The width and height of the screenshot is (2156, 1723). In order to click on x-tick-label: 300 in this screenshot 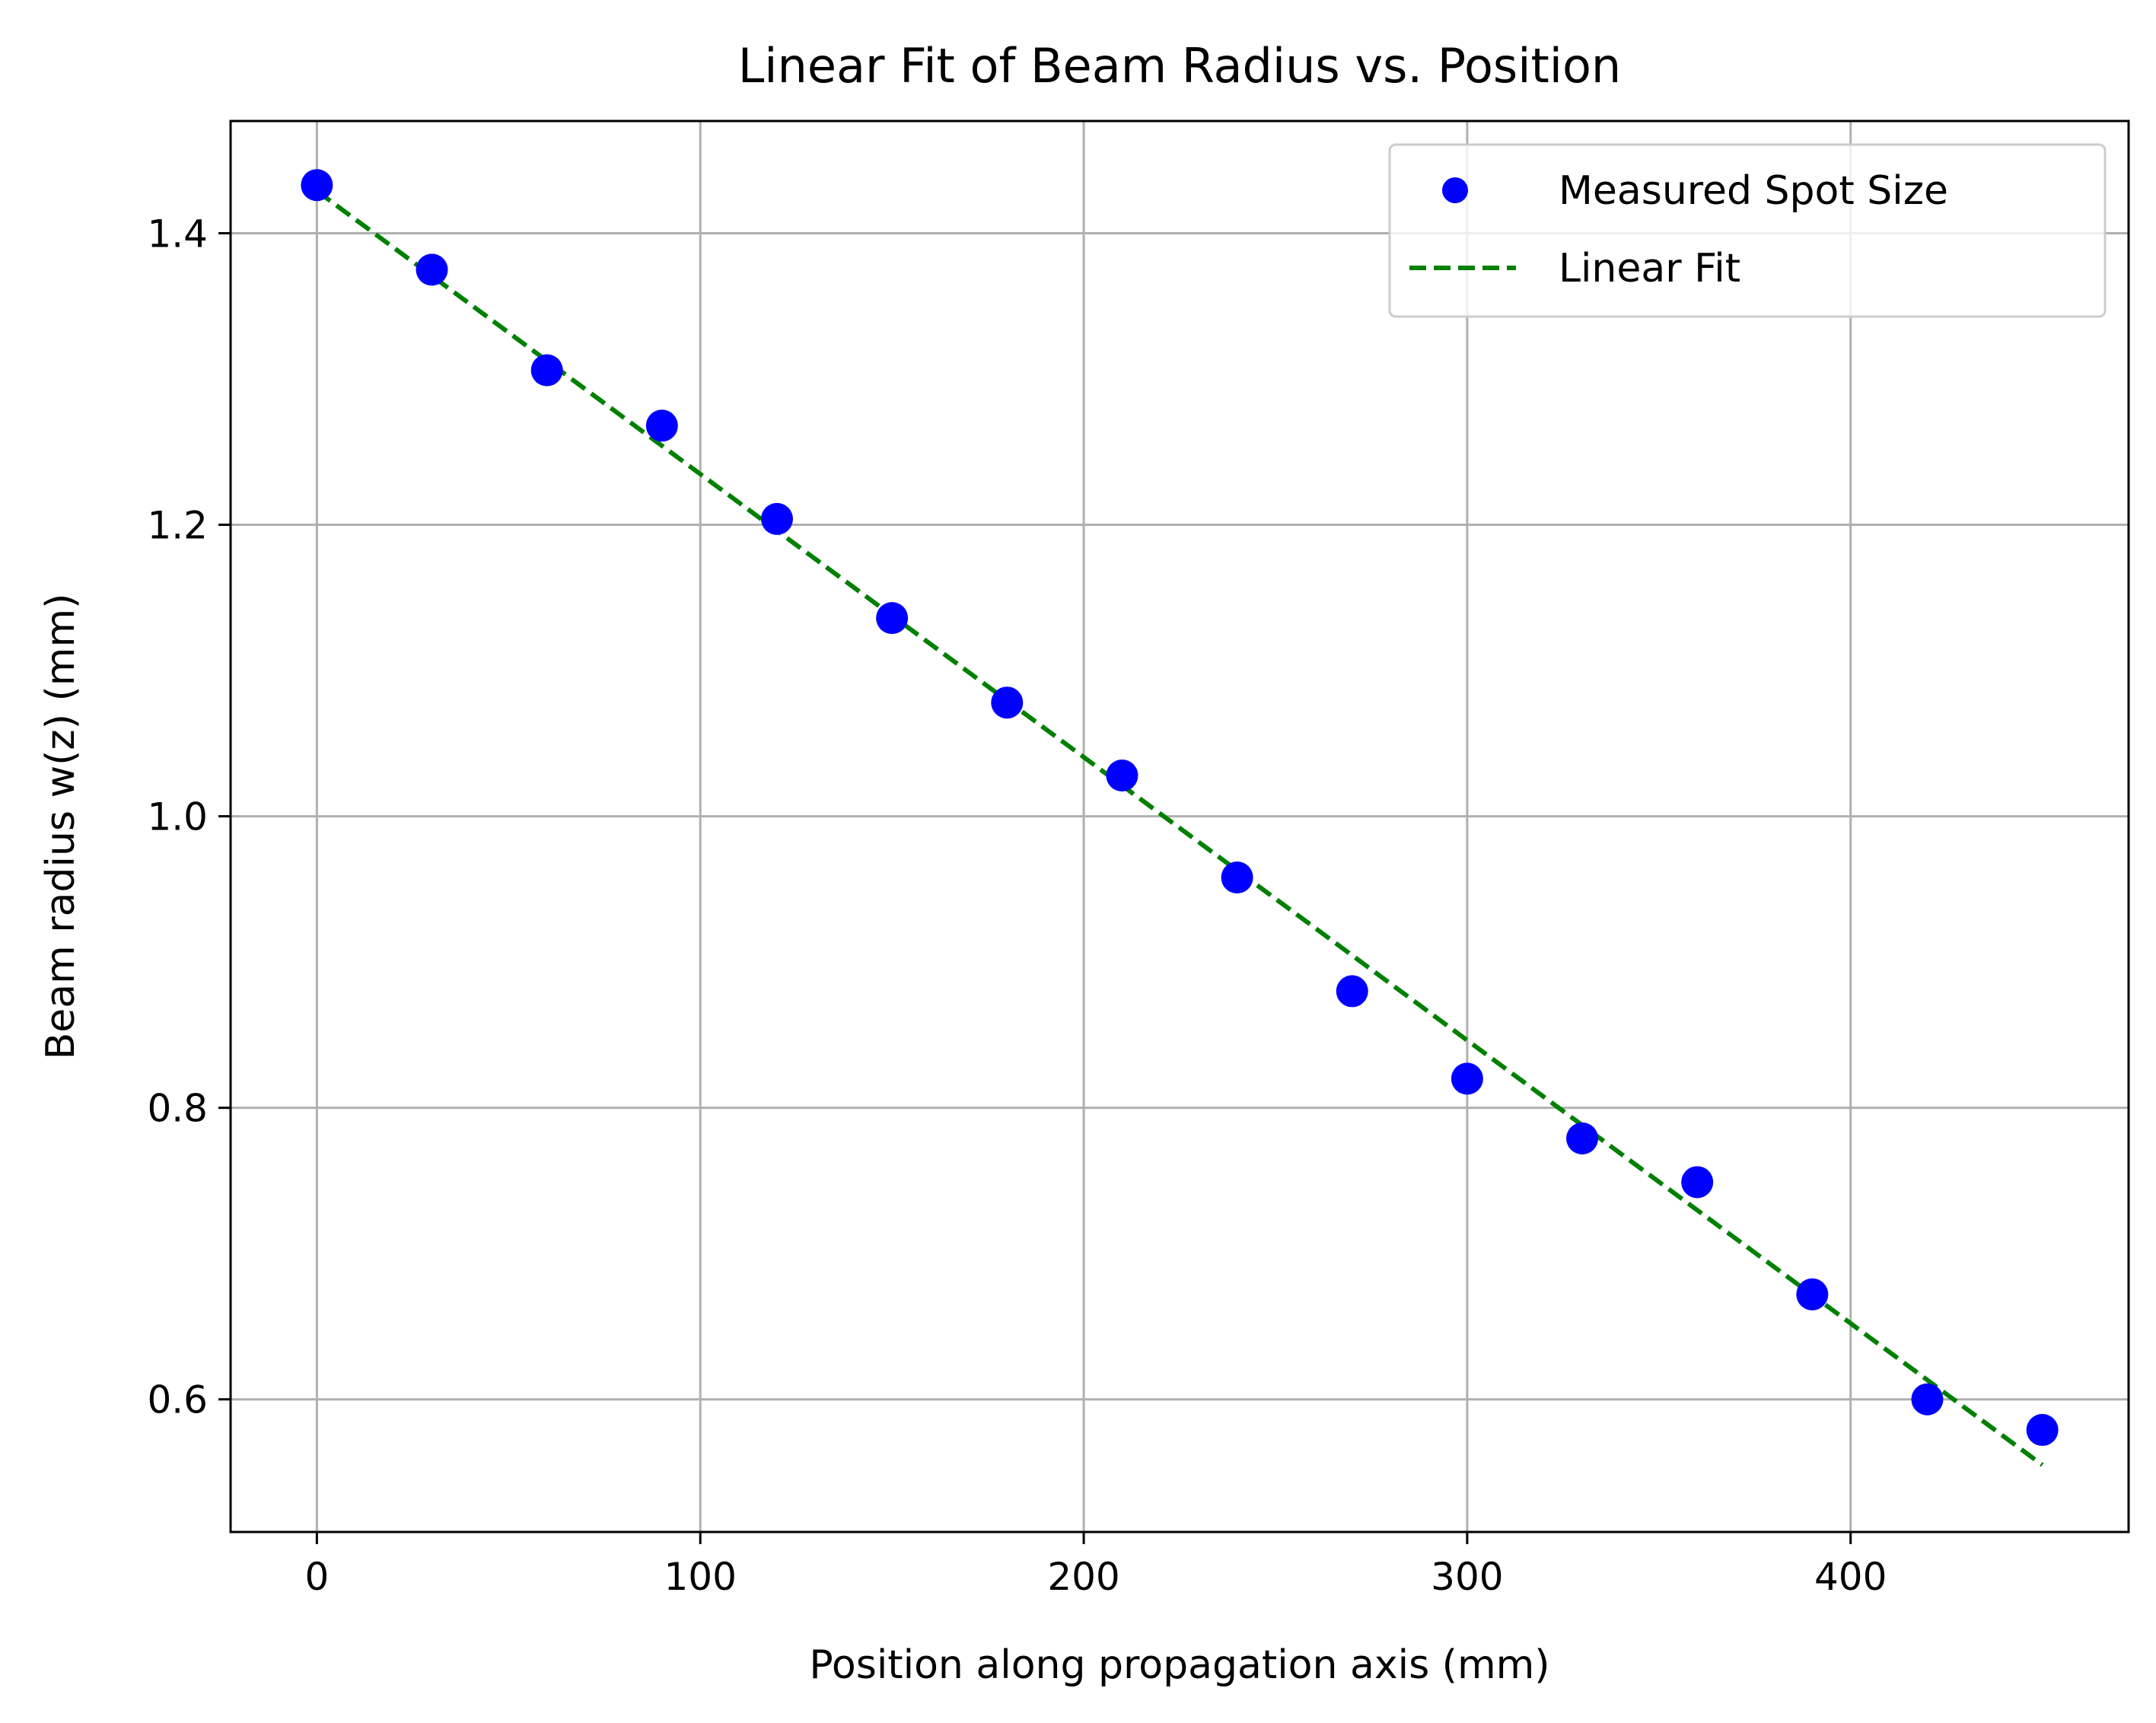, I will do `click(1467, 1577)`.